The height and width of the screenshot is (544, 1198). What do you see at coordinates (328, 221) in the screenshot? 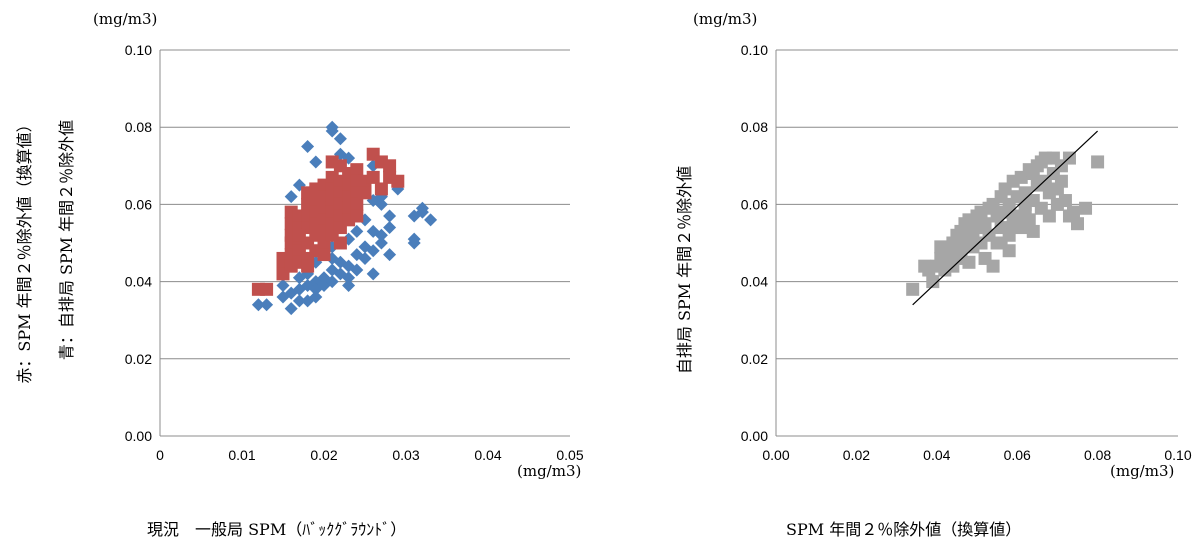
I see `left-series-red` at bounding box center [328, 221].